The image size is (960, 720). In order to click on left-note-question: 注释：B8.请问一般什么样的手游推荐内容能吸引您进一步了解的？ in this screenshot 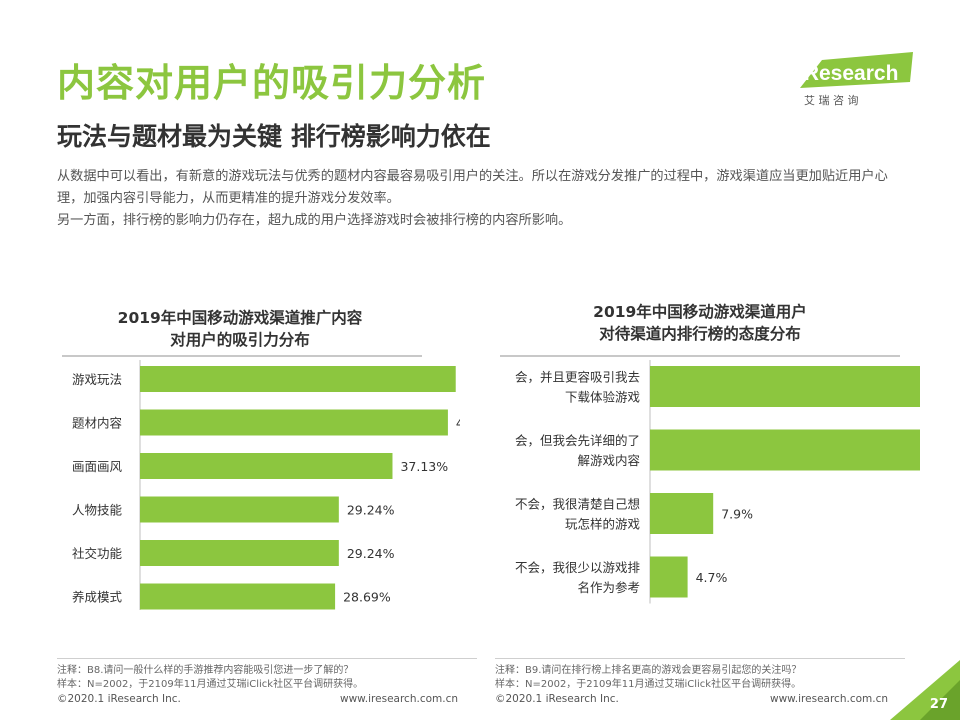, I will do `click(205, 670)`.